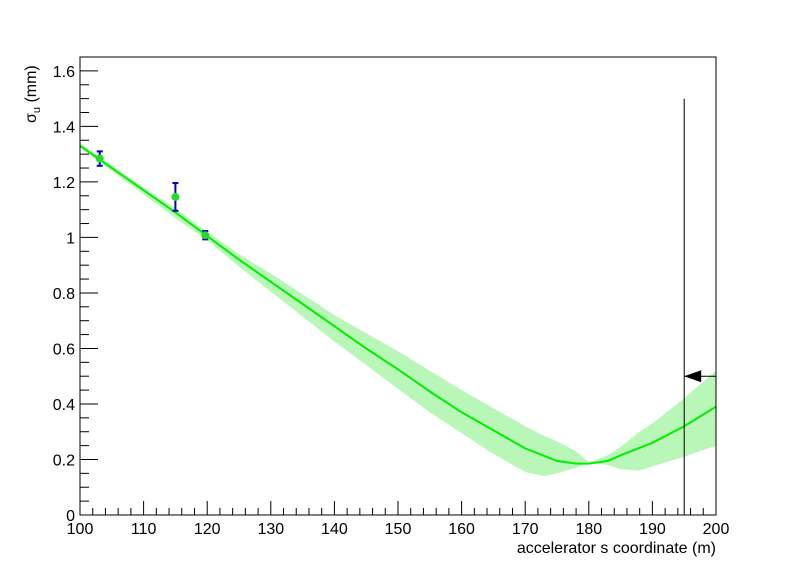 The height and width of the screenshot is (572, 796). I want to click on x-tick-label: 100, so click(80, 529).